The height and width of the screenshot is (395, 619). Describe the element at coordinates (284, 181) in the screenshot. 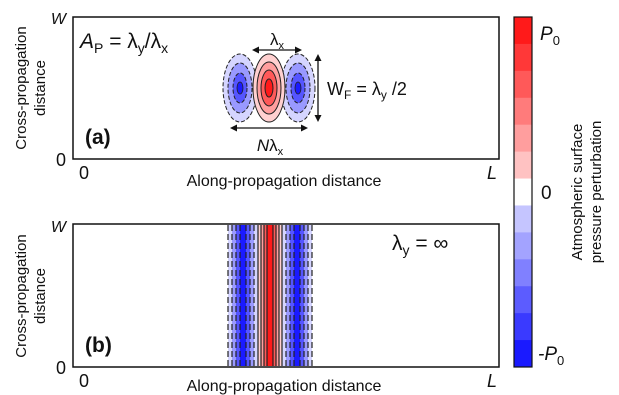

I see `panel-a-xlabel: Along-propagation distance` at that location.